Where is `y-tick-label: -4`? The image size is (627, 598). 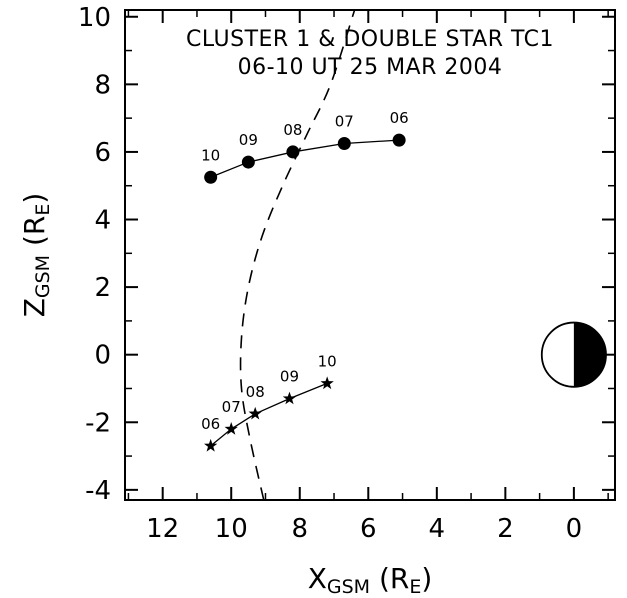
y-tick-label: -4 is located at coordinates (98, 491).